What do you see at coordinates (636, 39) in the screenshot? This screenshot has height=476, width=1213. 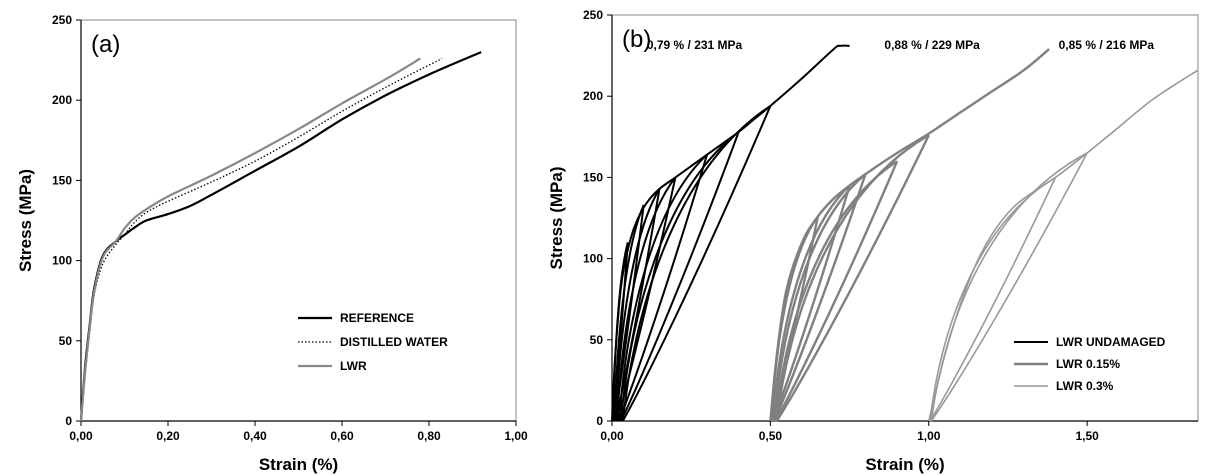 I see `panel-label: (b)` at bounding box center [636, 39].